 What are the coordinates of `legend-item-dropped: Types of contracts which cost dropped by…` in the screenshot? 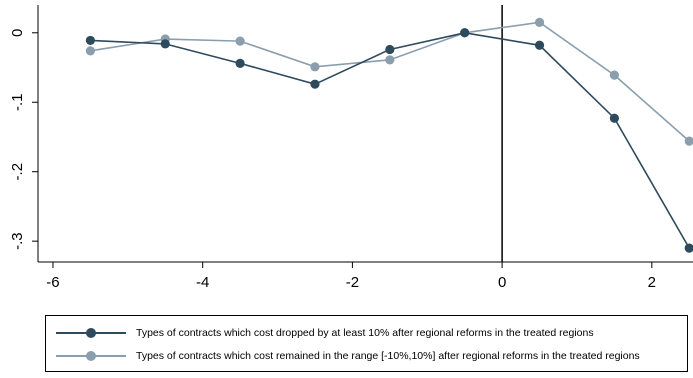 It's located at (325, 333).